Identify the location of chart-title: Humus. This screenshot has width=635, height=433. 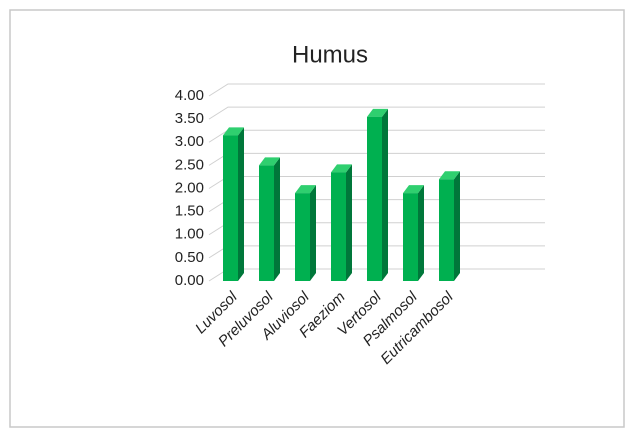
(330, 54).